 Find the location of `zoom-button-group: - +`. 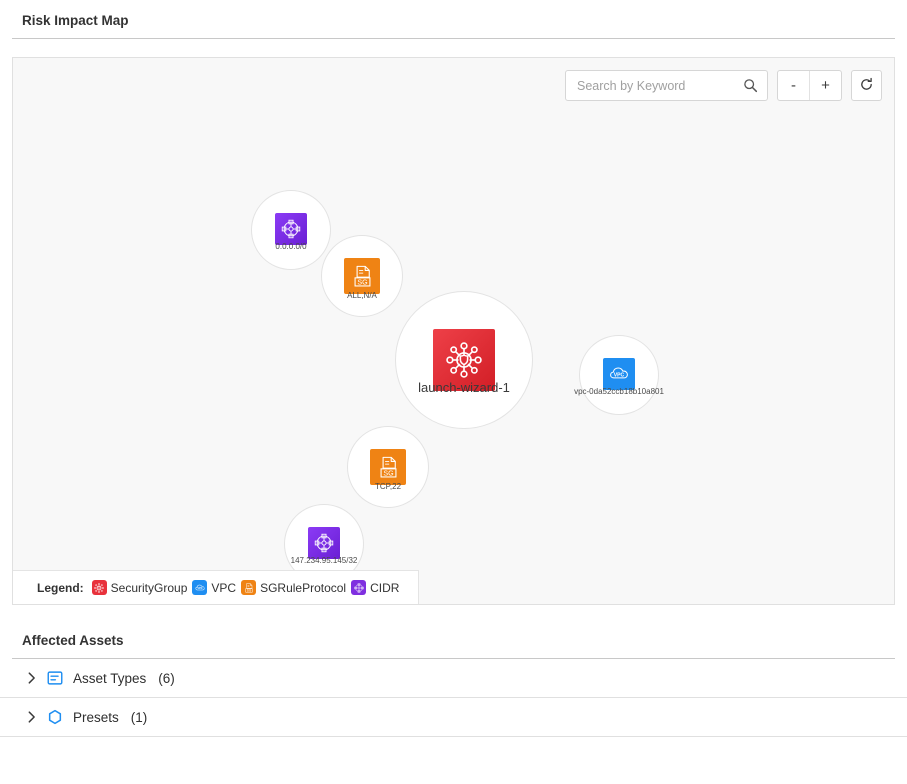

zoom-button-group: - + is located at coordinates (809, 85).